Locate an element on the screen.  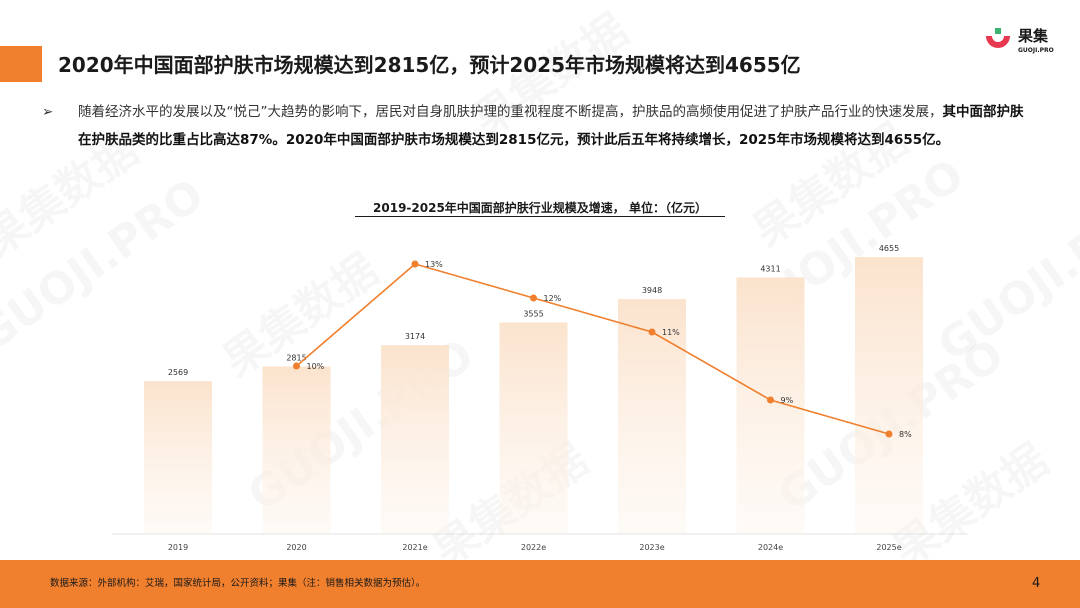
page-number: 4 is located at coordinates (1036, 583).